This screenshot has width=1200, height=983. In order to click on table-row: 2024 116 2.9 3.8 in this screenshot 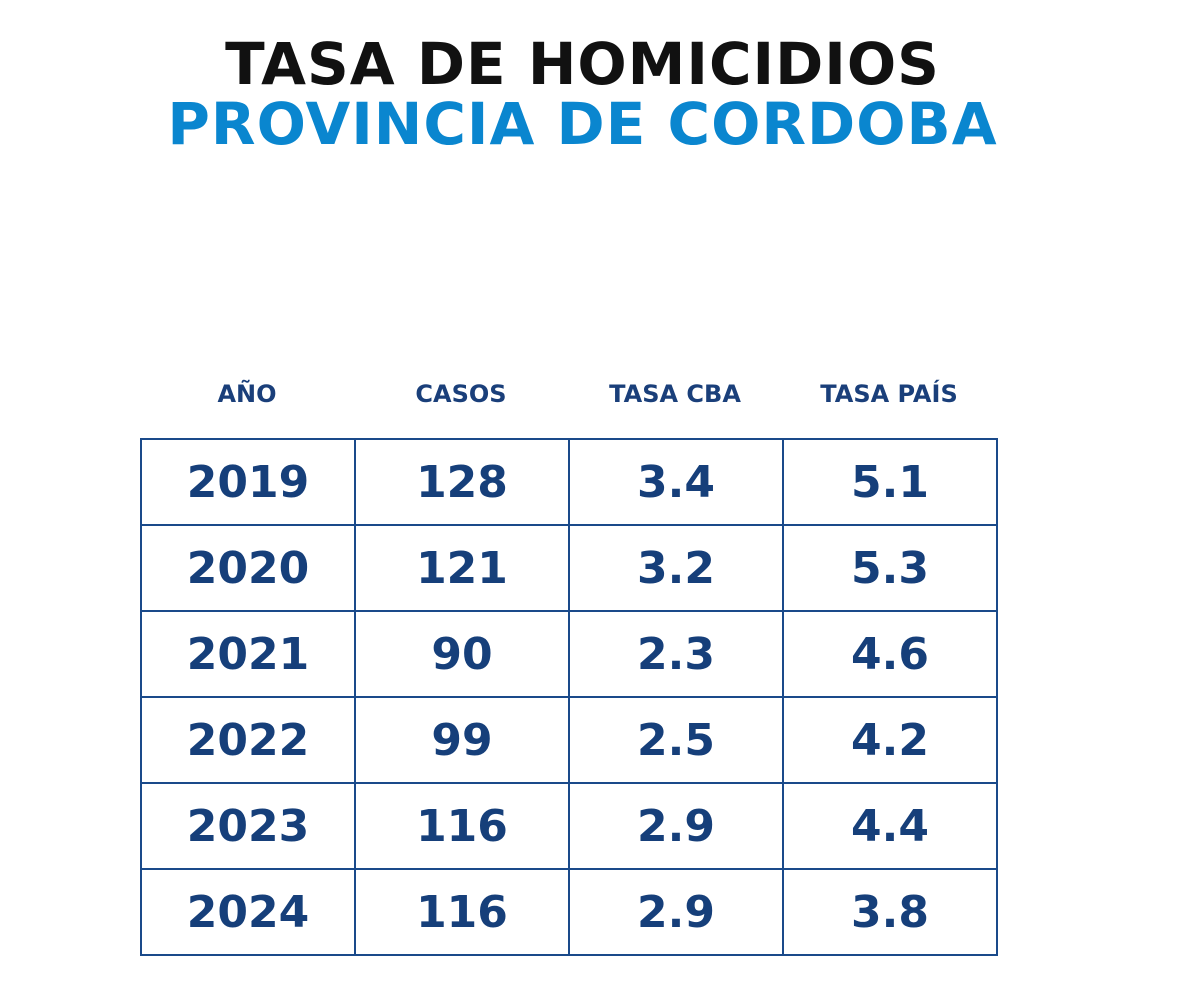, I will do `click(569, 912)`.